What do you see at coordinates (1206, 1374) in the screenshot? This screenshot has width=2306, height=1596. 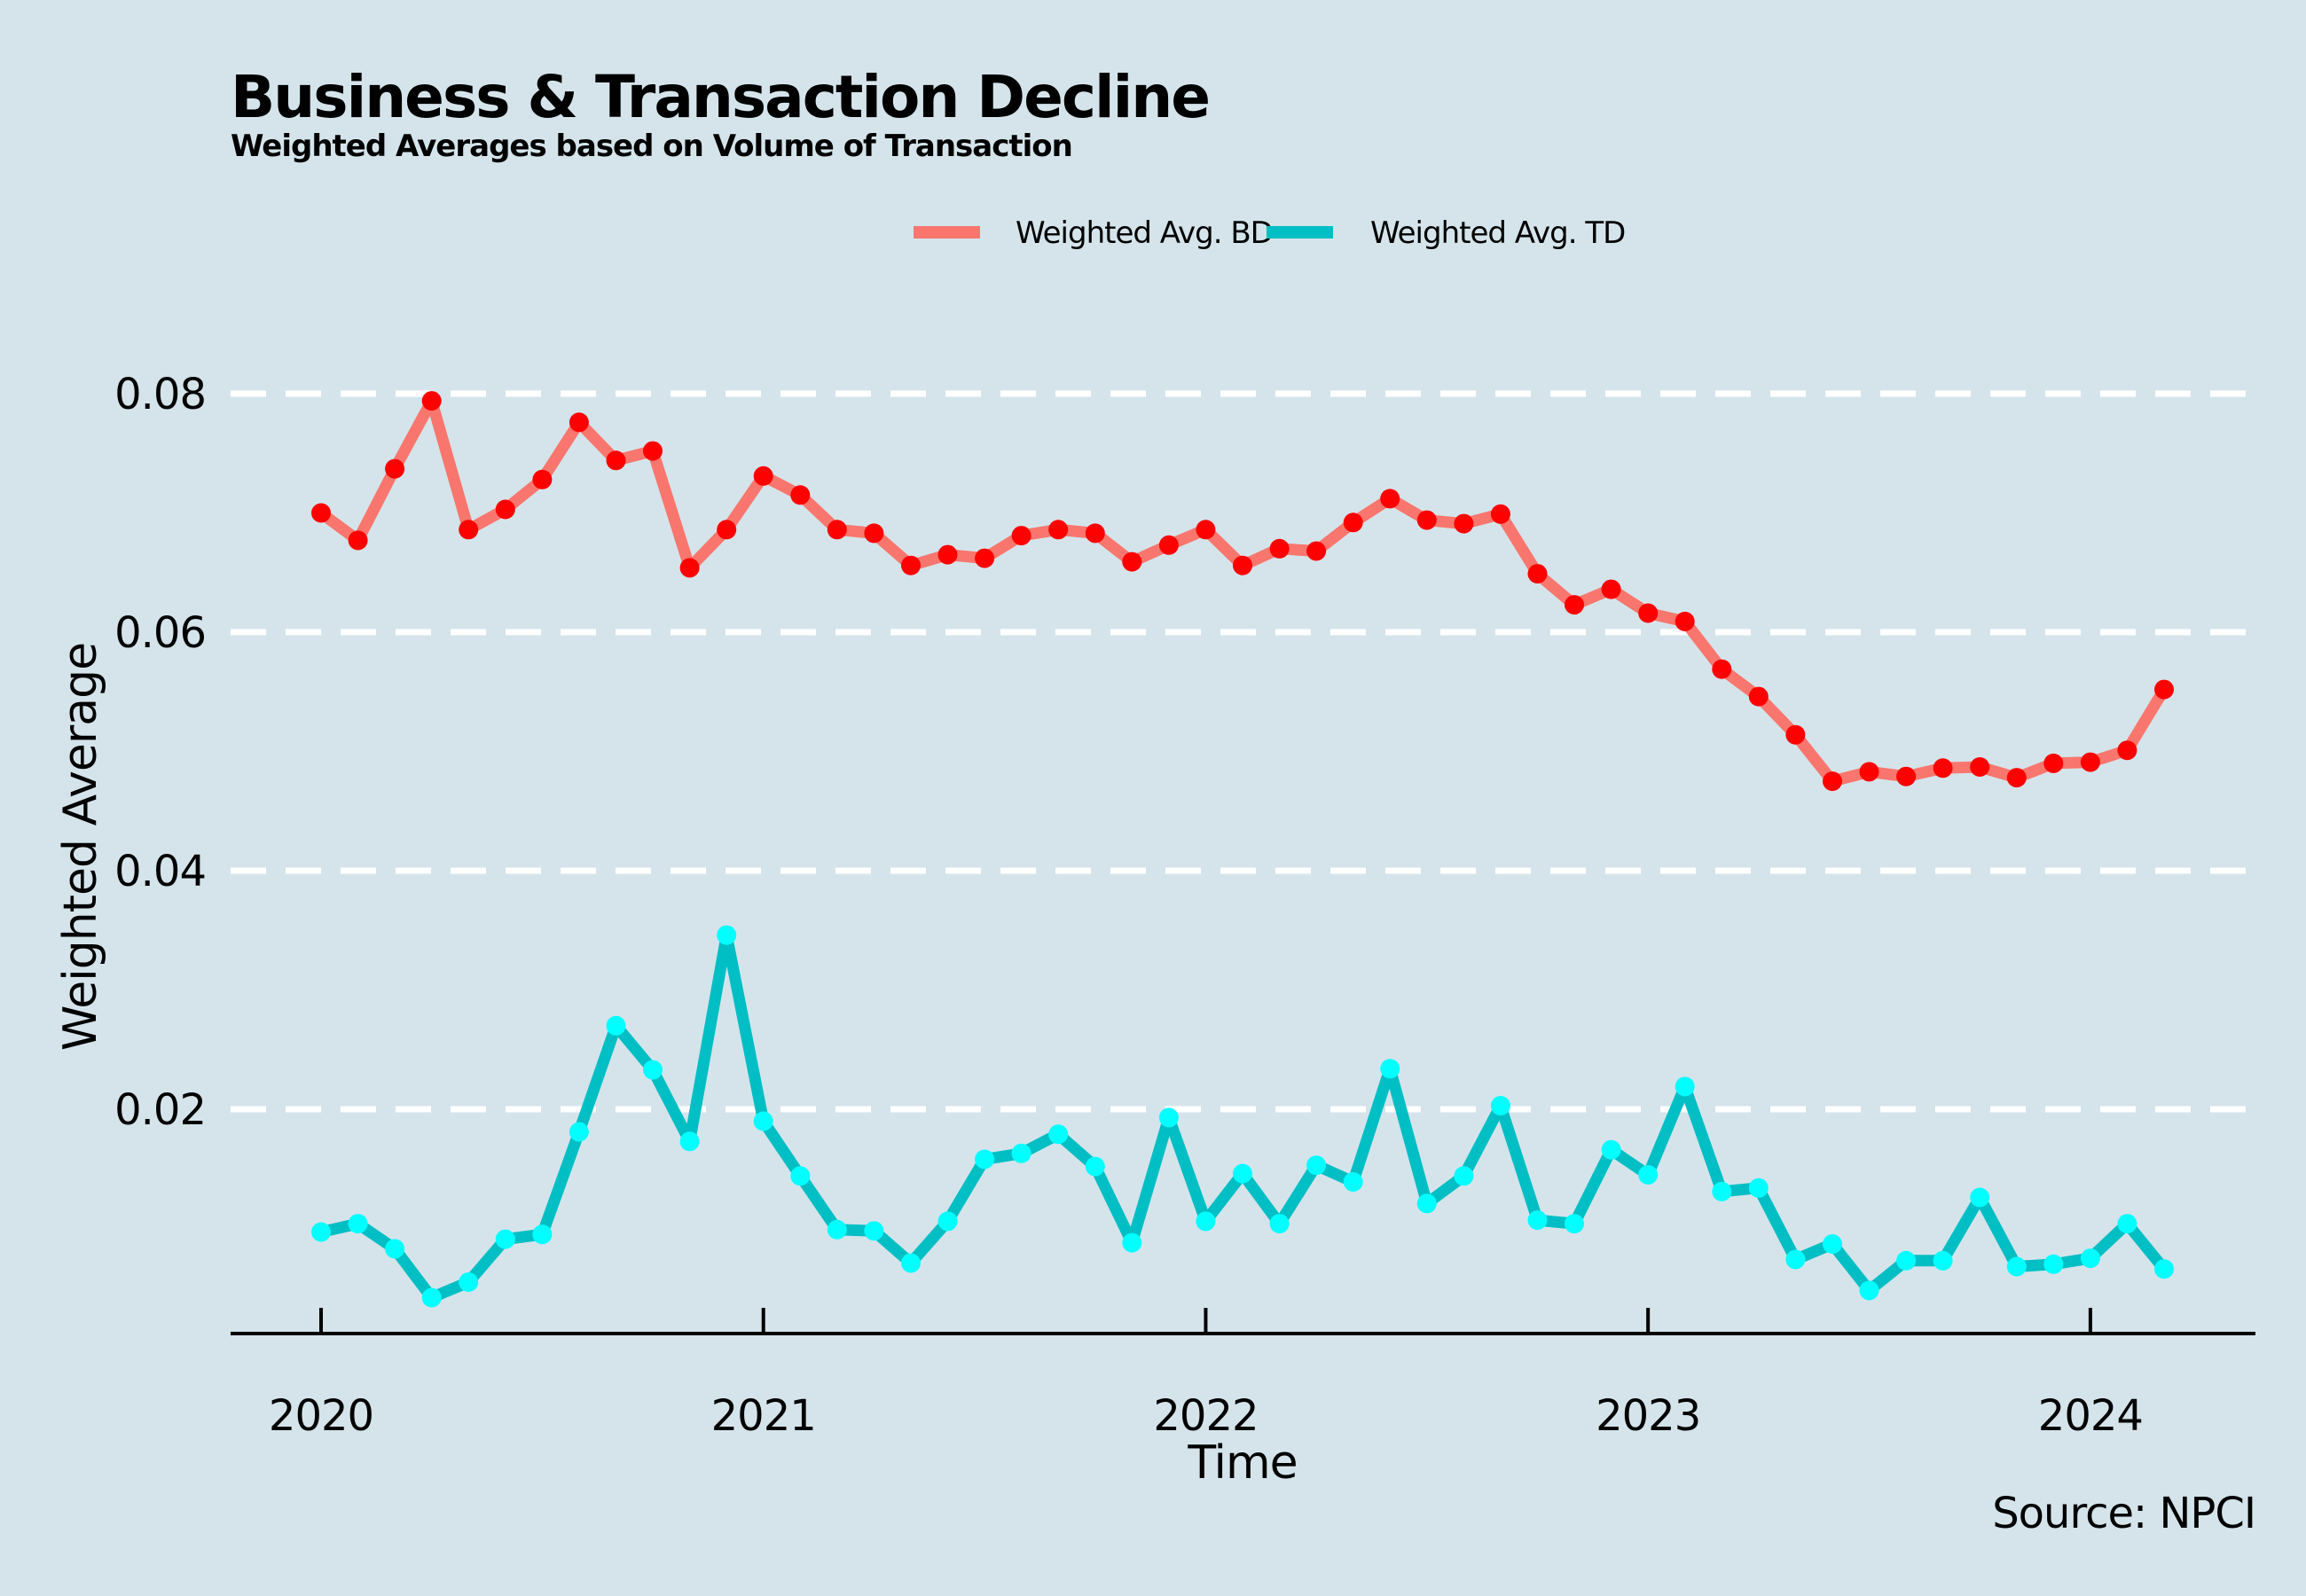 I see `x-axis-ticks: 2020 2021 2022 2023 2024` at bounding box center [1206, 1374].